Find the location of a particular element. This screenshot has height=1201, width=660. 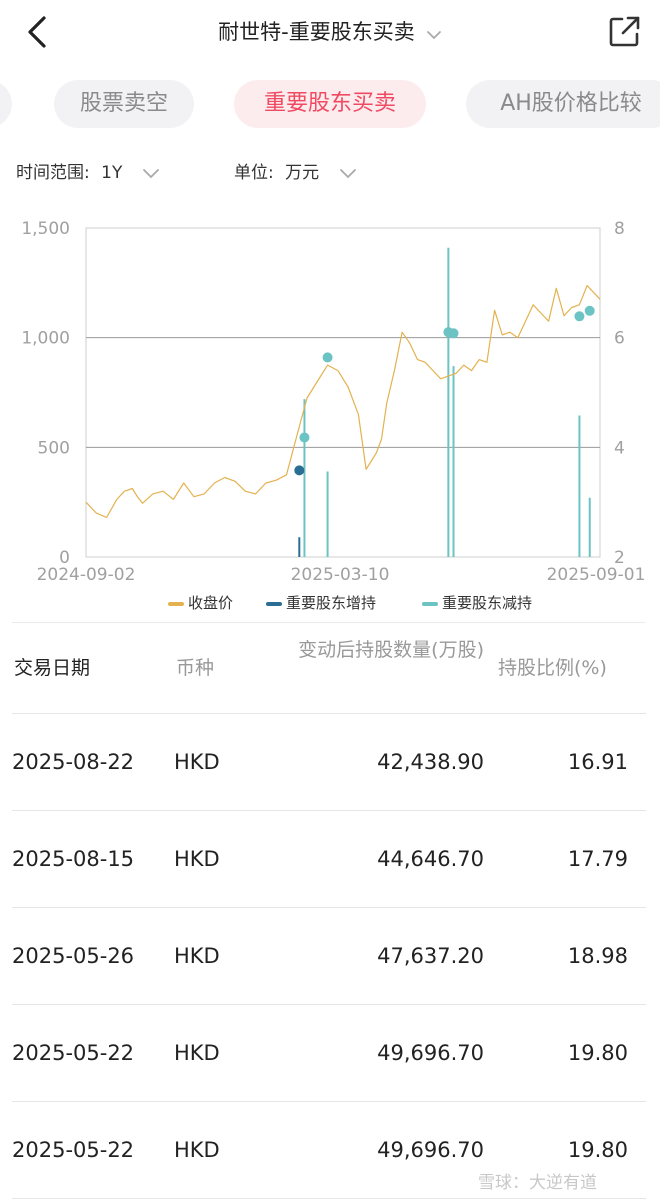

table-row: 2025-08-15 HKD 44,646.70 17.79 is located at coordinates (329, 859).